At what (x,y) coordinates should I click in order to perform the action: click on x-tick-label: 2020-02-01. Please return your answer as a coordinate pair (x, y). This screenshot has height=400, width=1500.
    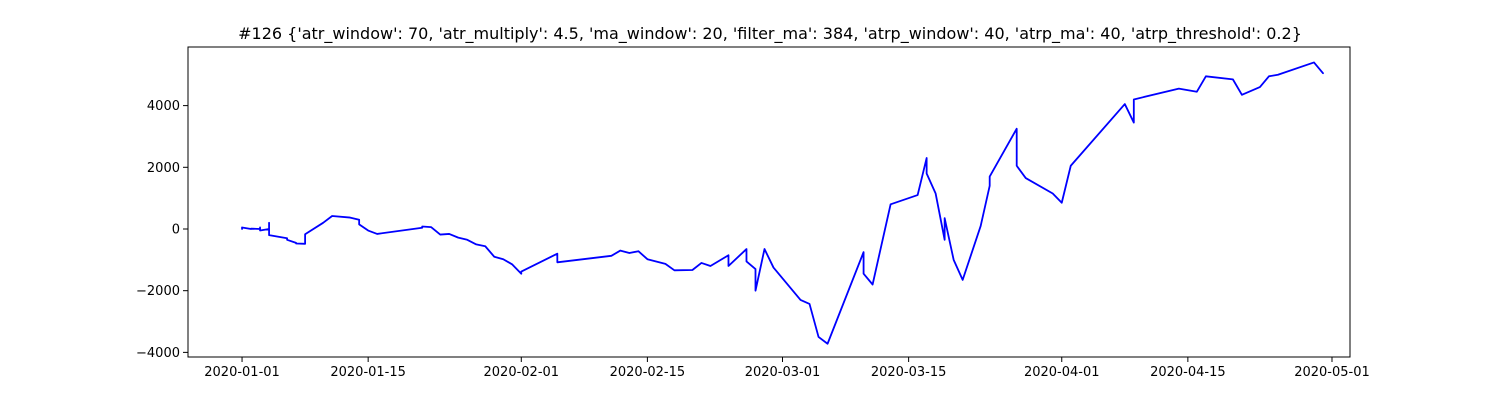
    Looking at the image, I should click on (522, 372).